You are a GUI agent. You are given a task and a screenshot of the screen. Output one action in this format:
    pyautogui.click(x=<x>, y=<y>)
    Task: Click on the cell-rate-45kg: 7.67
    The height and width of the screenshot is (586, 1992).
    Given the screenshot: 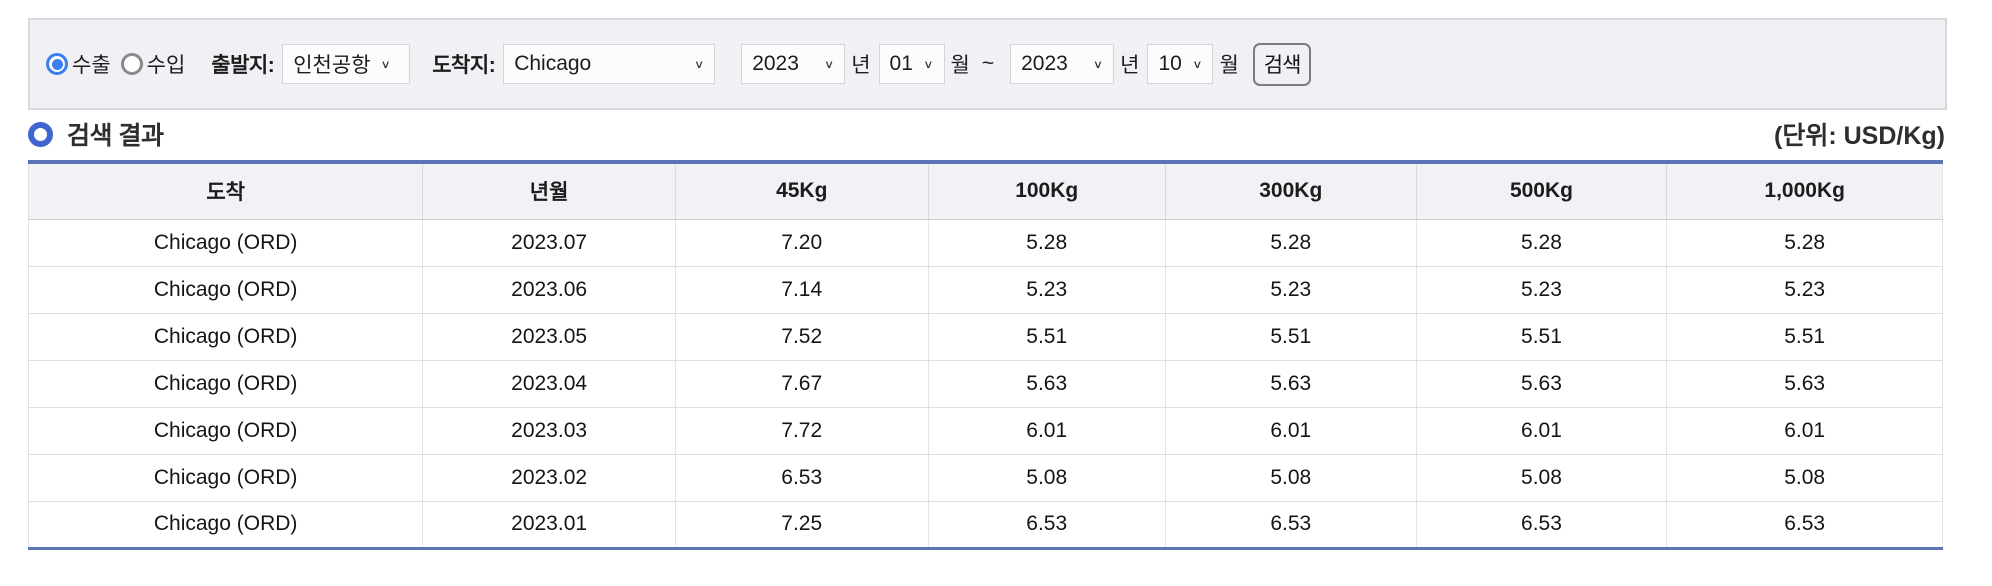 What is the action you would take?
    pyautogui.click(x=802, y=384)
    